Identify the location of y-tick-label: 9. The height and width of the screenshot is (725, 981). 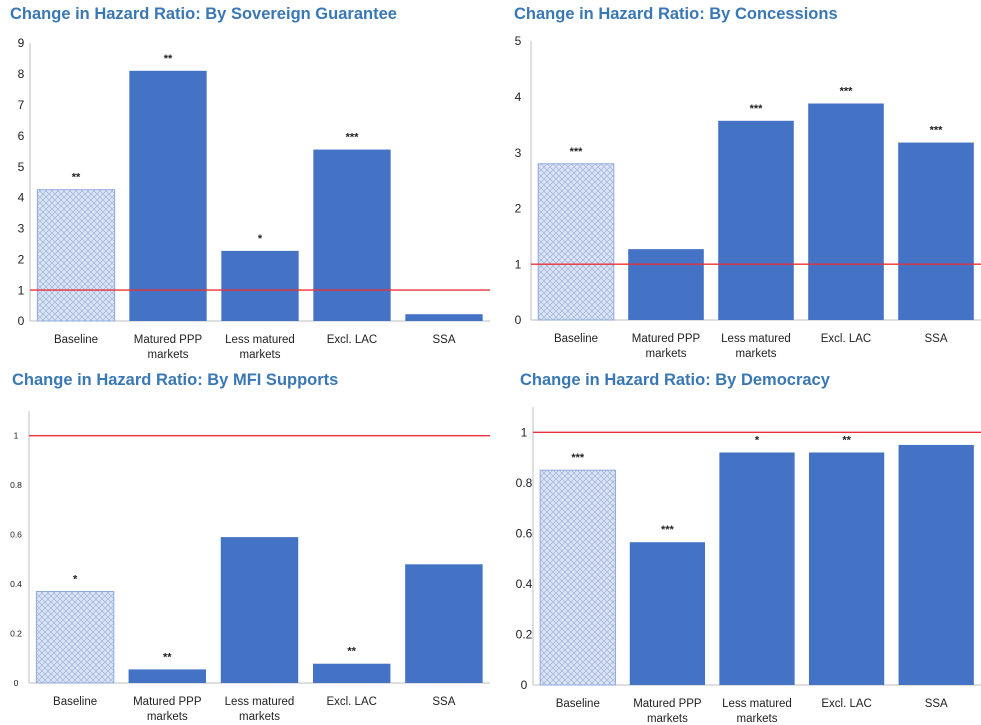
(21, 43).